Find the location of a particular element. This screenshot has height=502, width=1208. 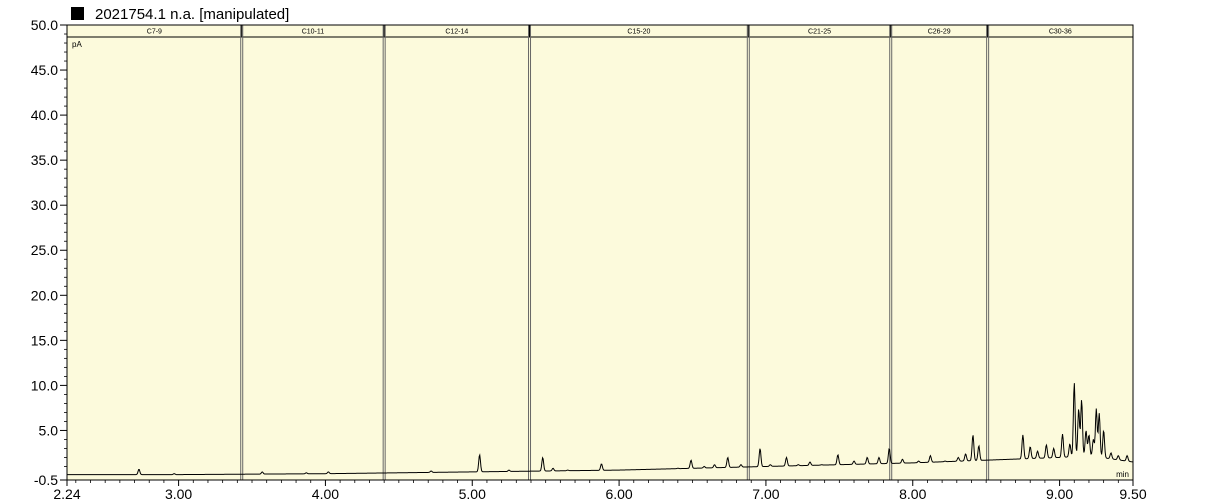

band-headers: C7-9 C10-11 C12-14 C15-20 C21-25 C26-29 C30-36 is located at coordinates (600, 31).